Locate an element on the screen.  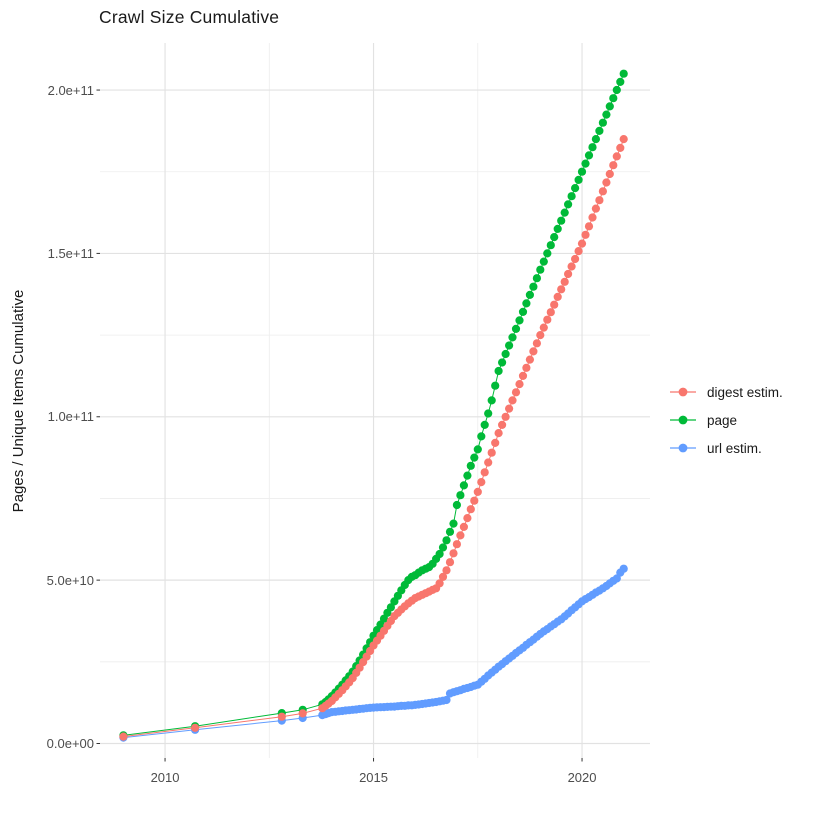
y-tick-label: 5.0e+10 is located at coordinates (70, 580).